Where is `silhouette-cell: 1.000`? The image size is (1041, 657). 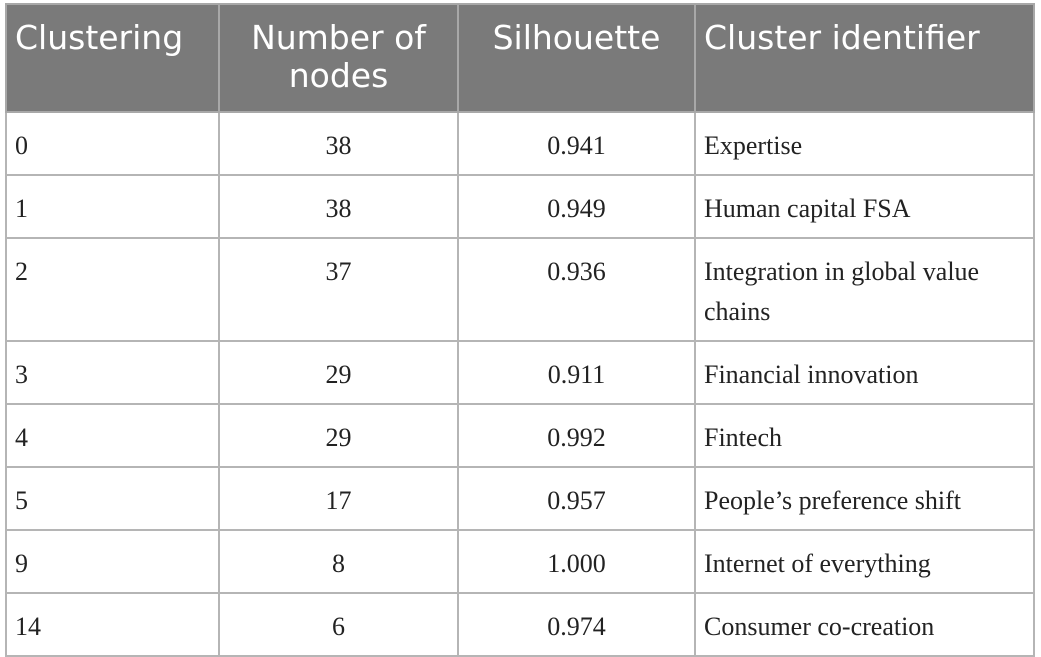
silhouette-cell: 1.000 is located at coordinates (576, 561).